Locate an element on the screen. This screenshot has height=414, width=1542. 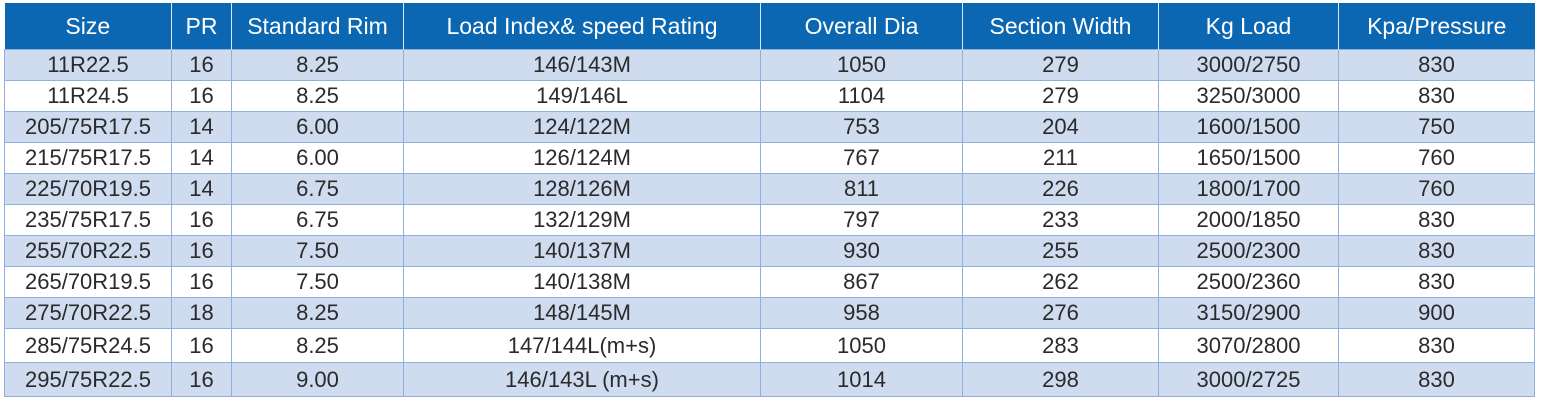
header-kg-load: Kg Load is located at coordinates (1248, 26).